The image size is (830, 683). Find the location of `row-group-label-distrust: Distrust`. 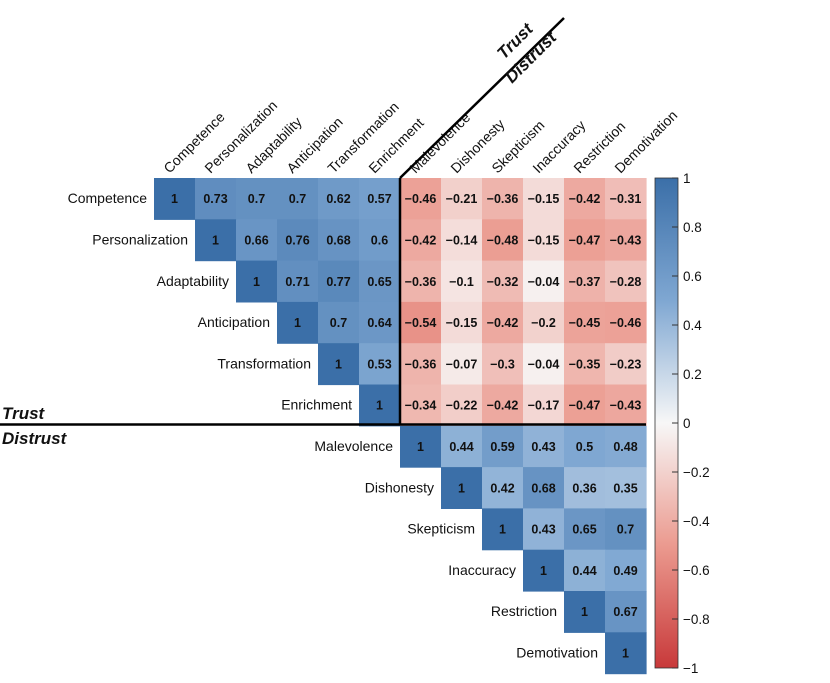

row-group-label-distrust: Distrust is located at coordinates (35, 438).